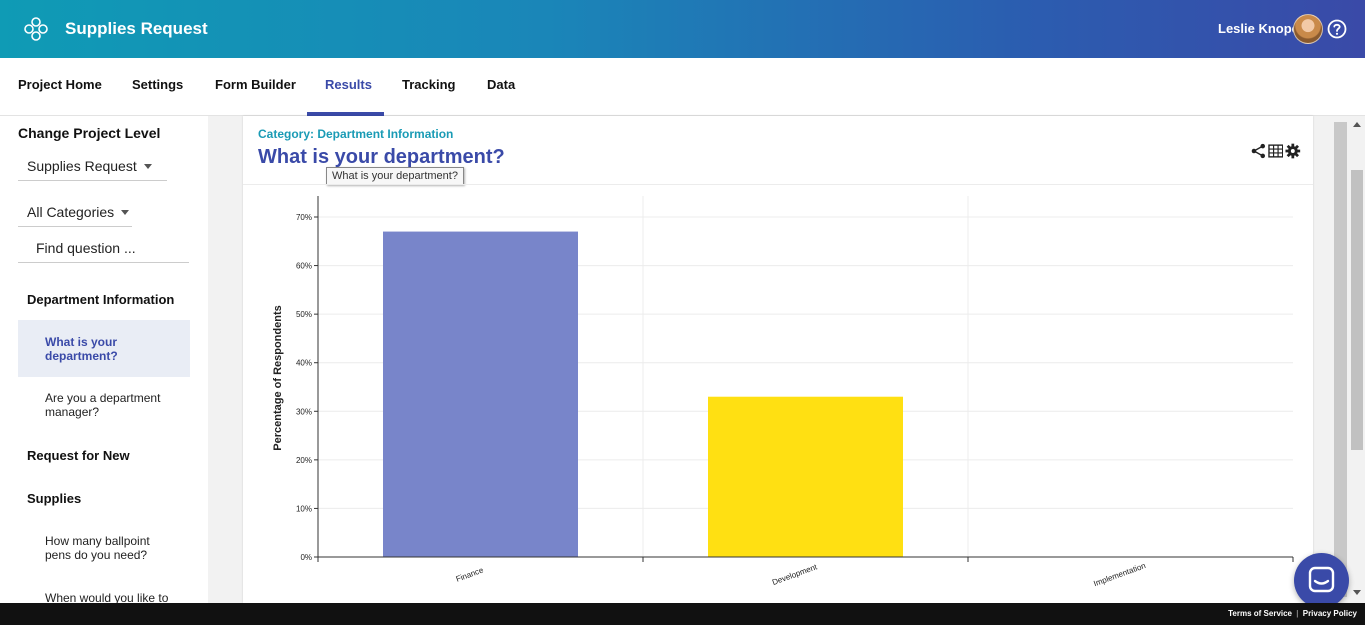 This screenshot has height=625, width=1365. I want to click on tab-project-home: Project Home, so click(60, 84).